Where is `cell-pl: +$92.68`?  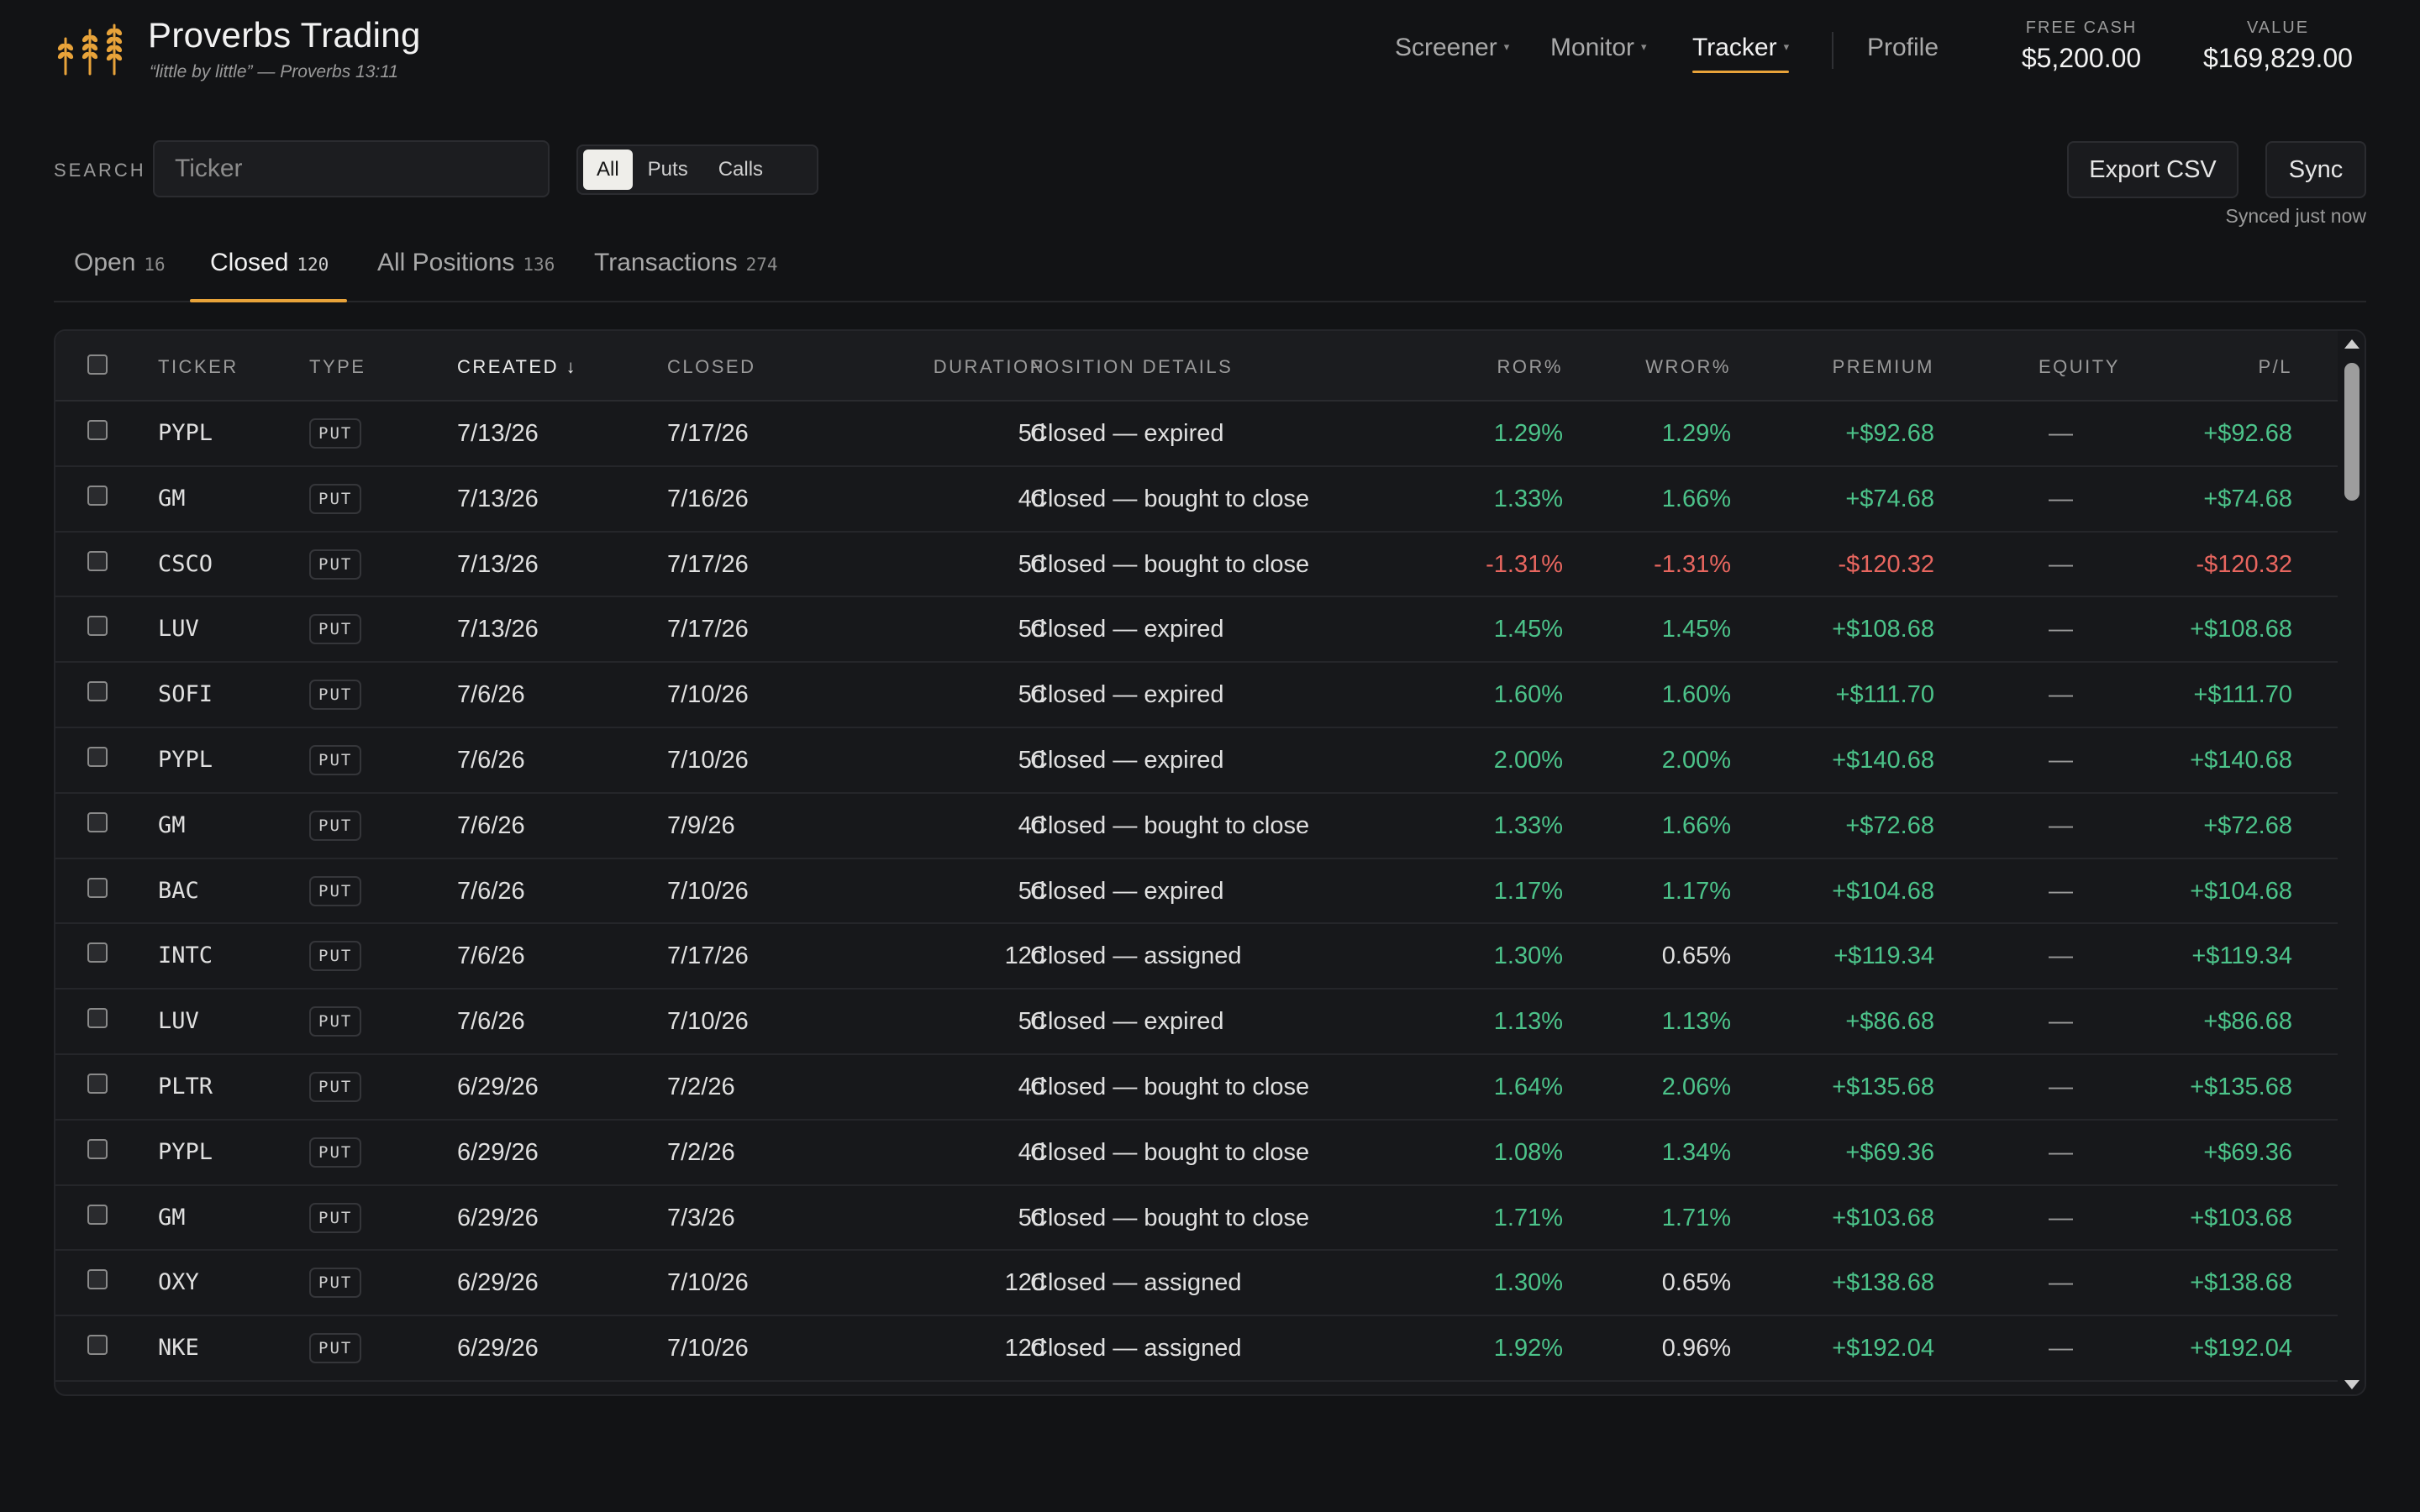
cell-pl: +$92.68 is located at coordinates (2247, 433).